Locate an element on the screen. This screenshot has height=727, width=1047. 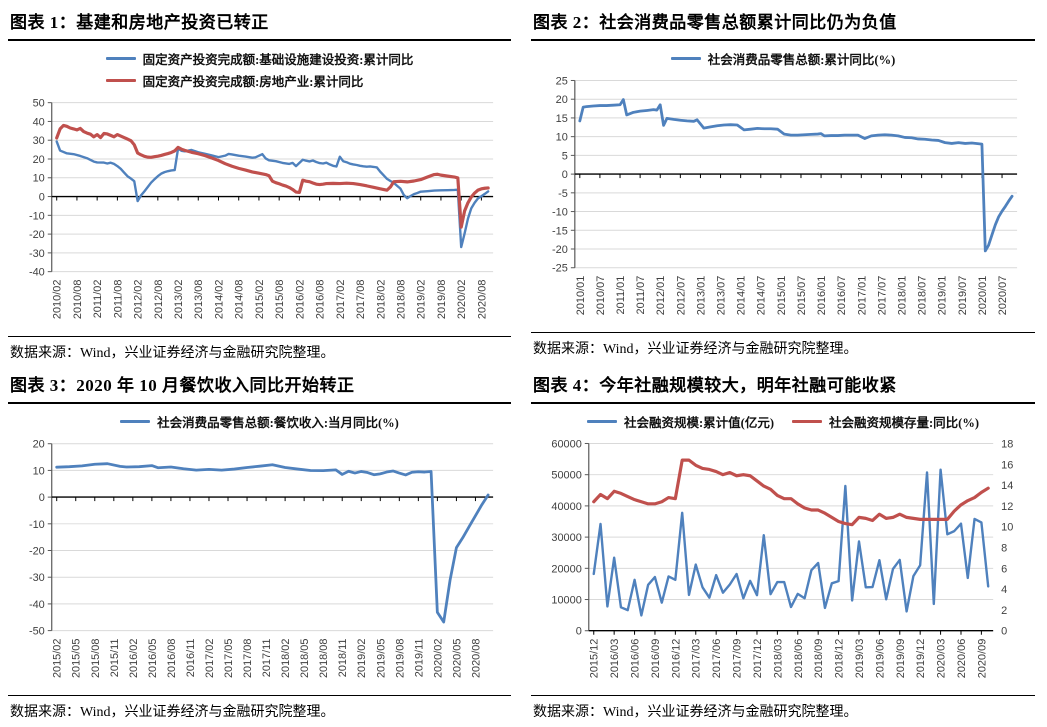
svg-text: 2017/07 is located at coordinates (882, 296).